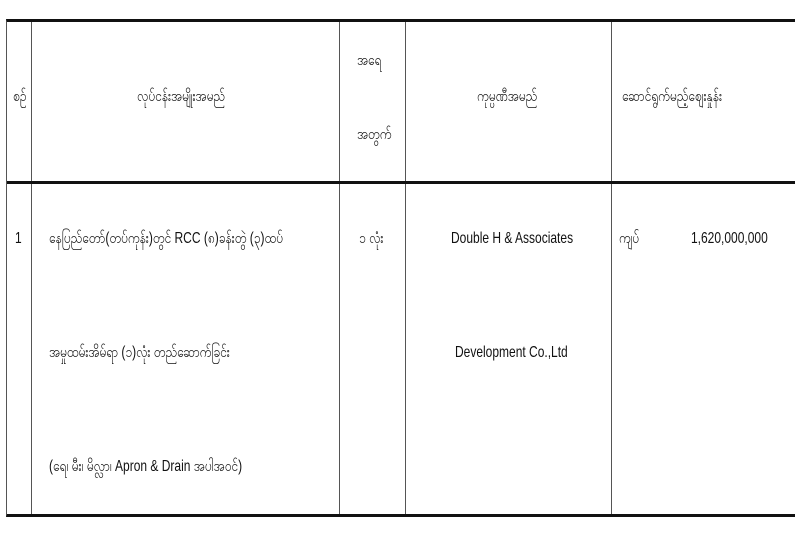  Describe the element at coordinates (371, 238) in the screenshot. I see `row-quantity: ၁ လုံး` at that location.